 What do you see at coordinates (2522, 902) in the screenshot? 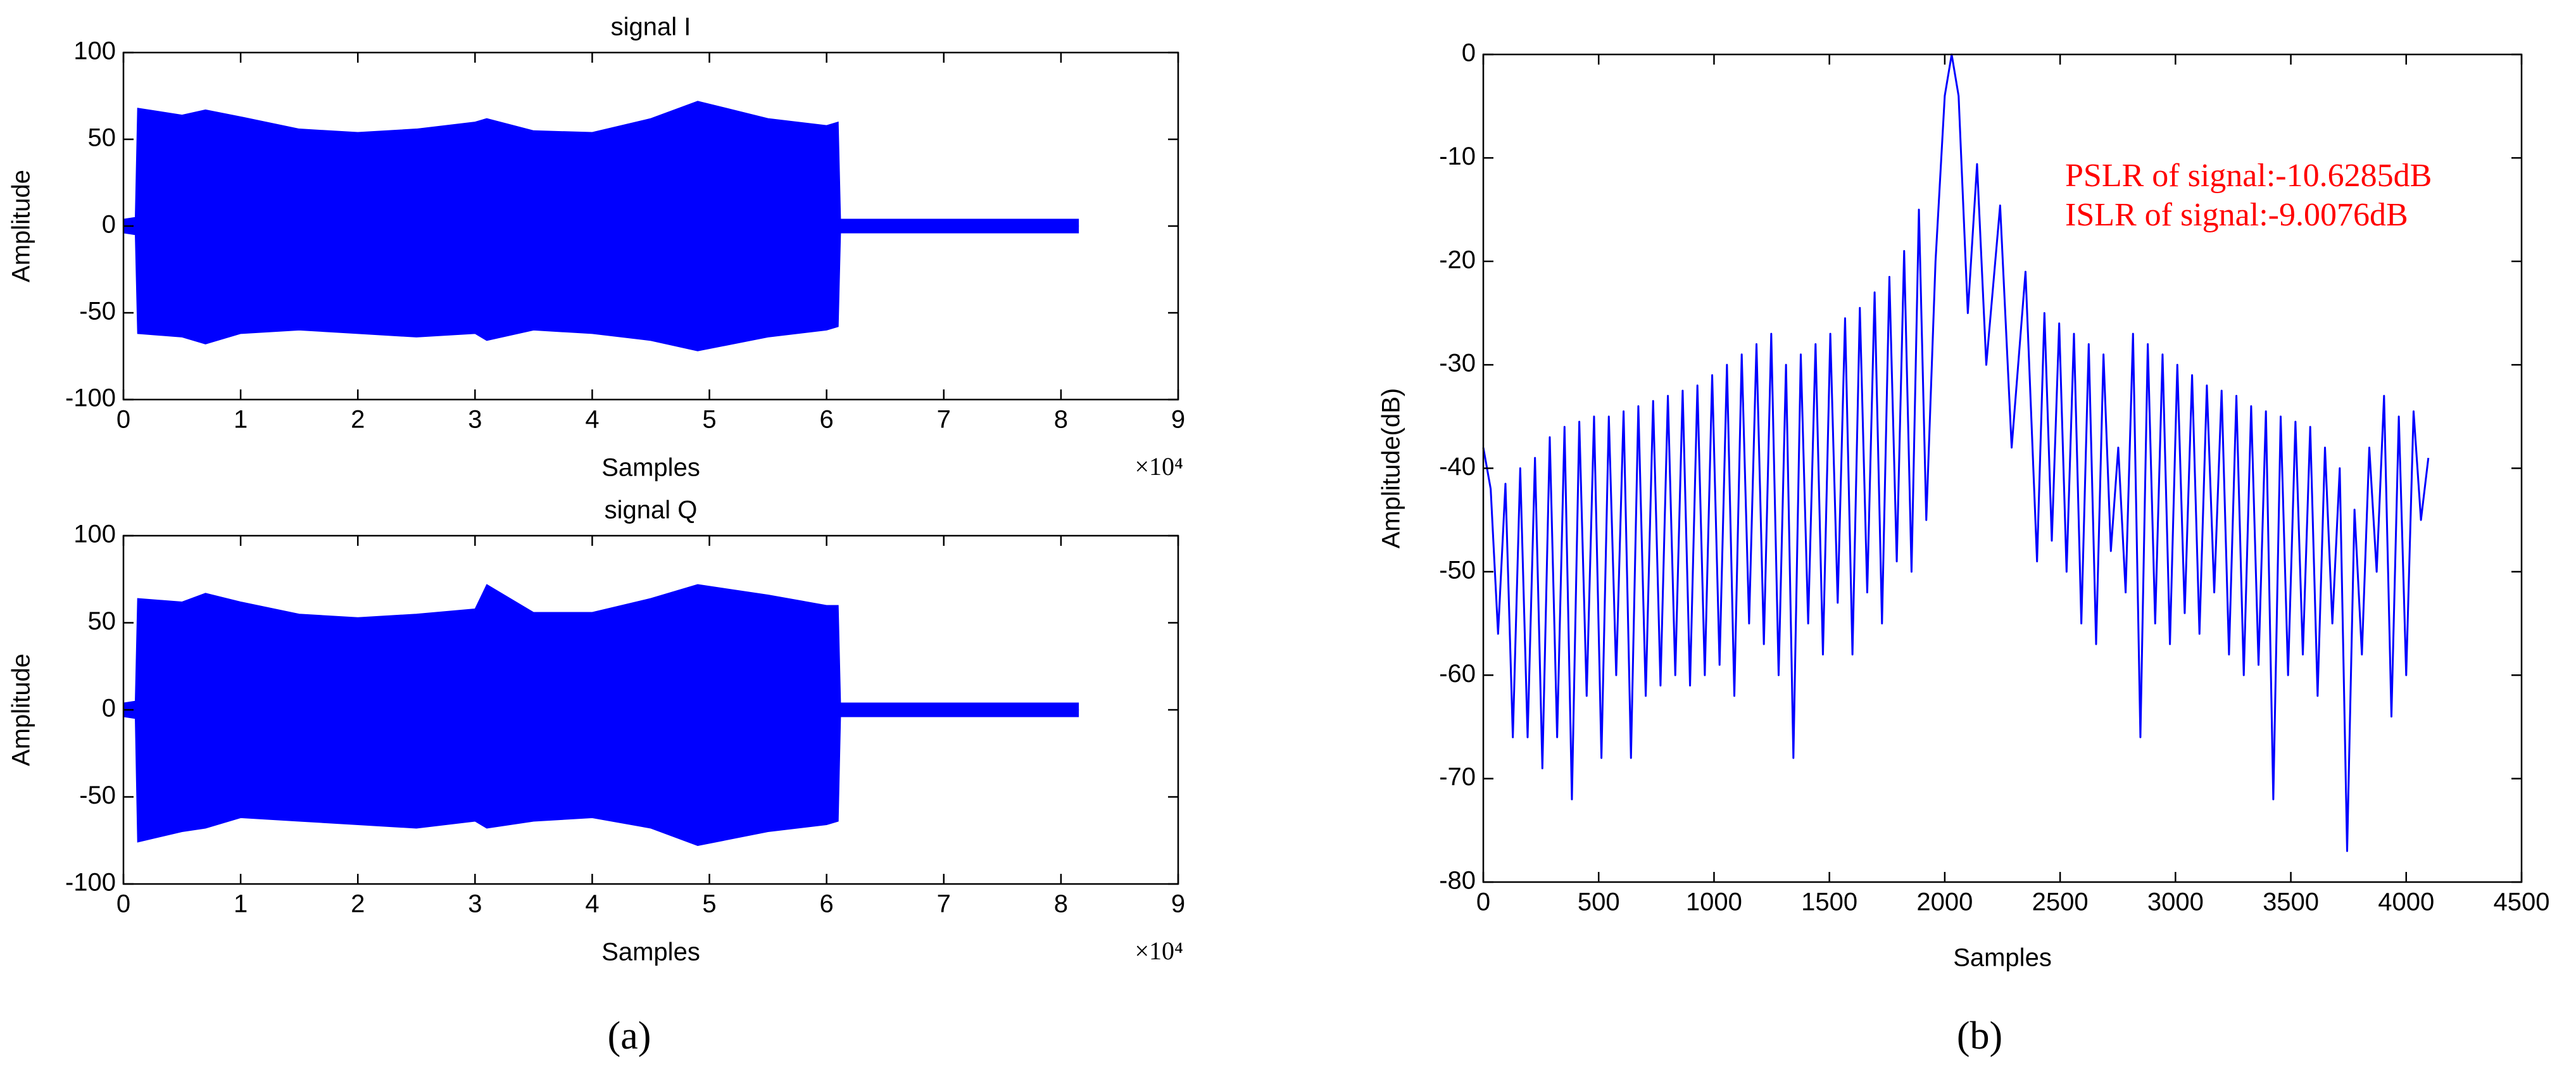
I see `x-tick-label: 4500` at bounding box center [2522, 902].